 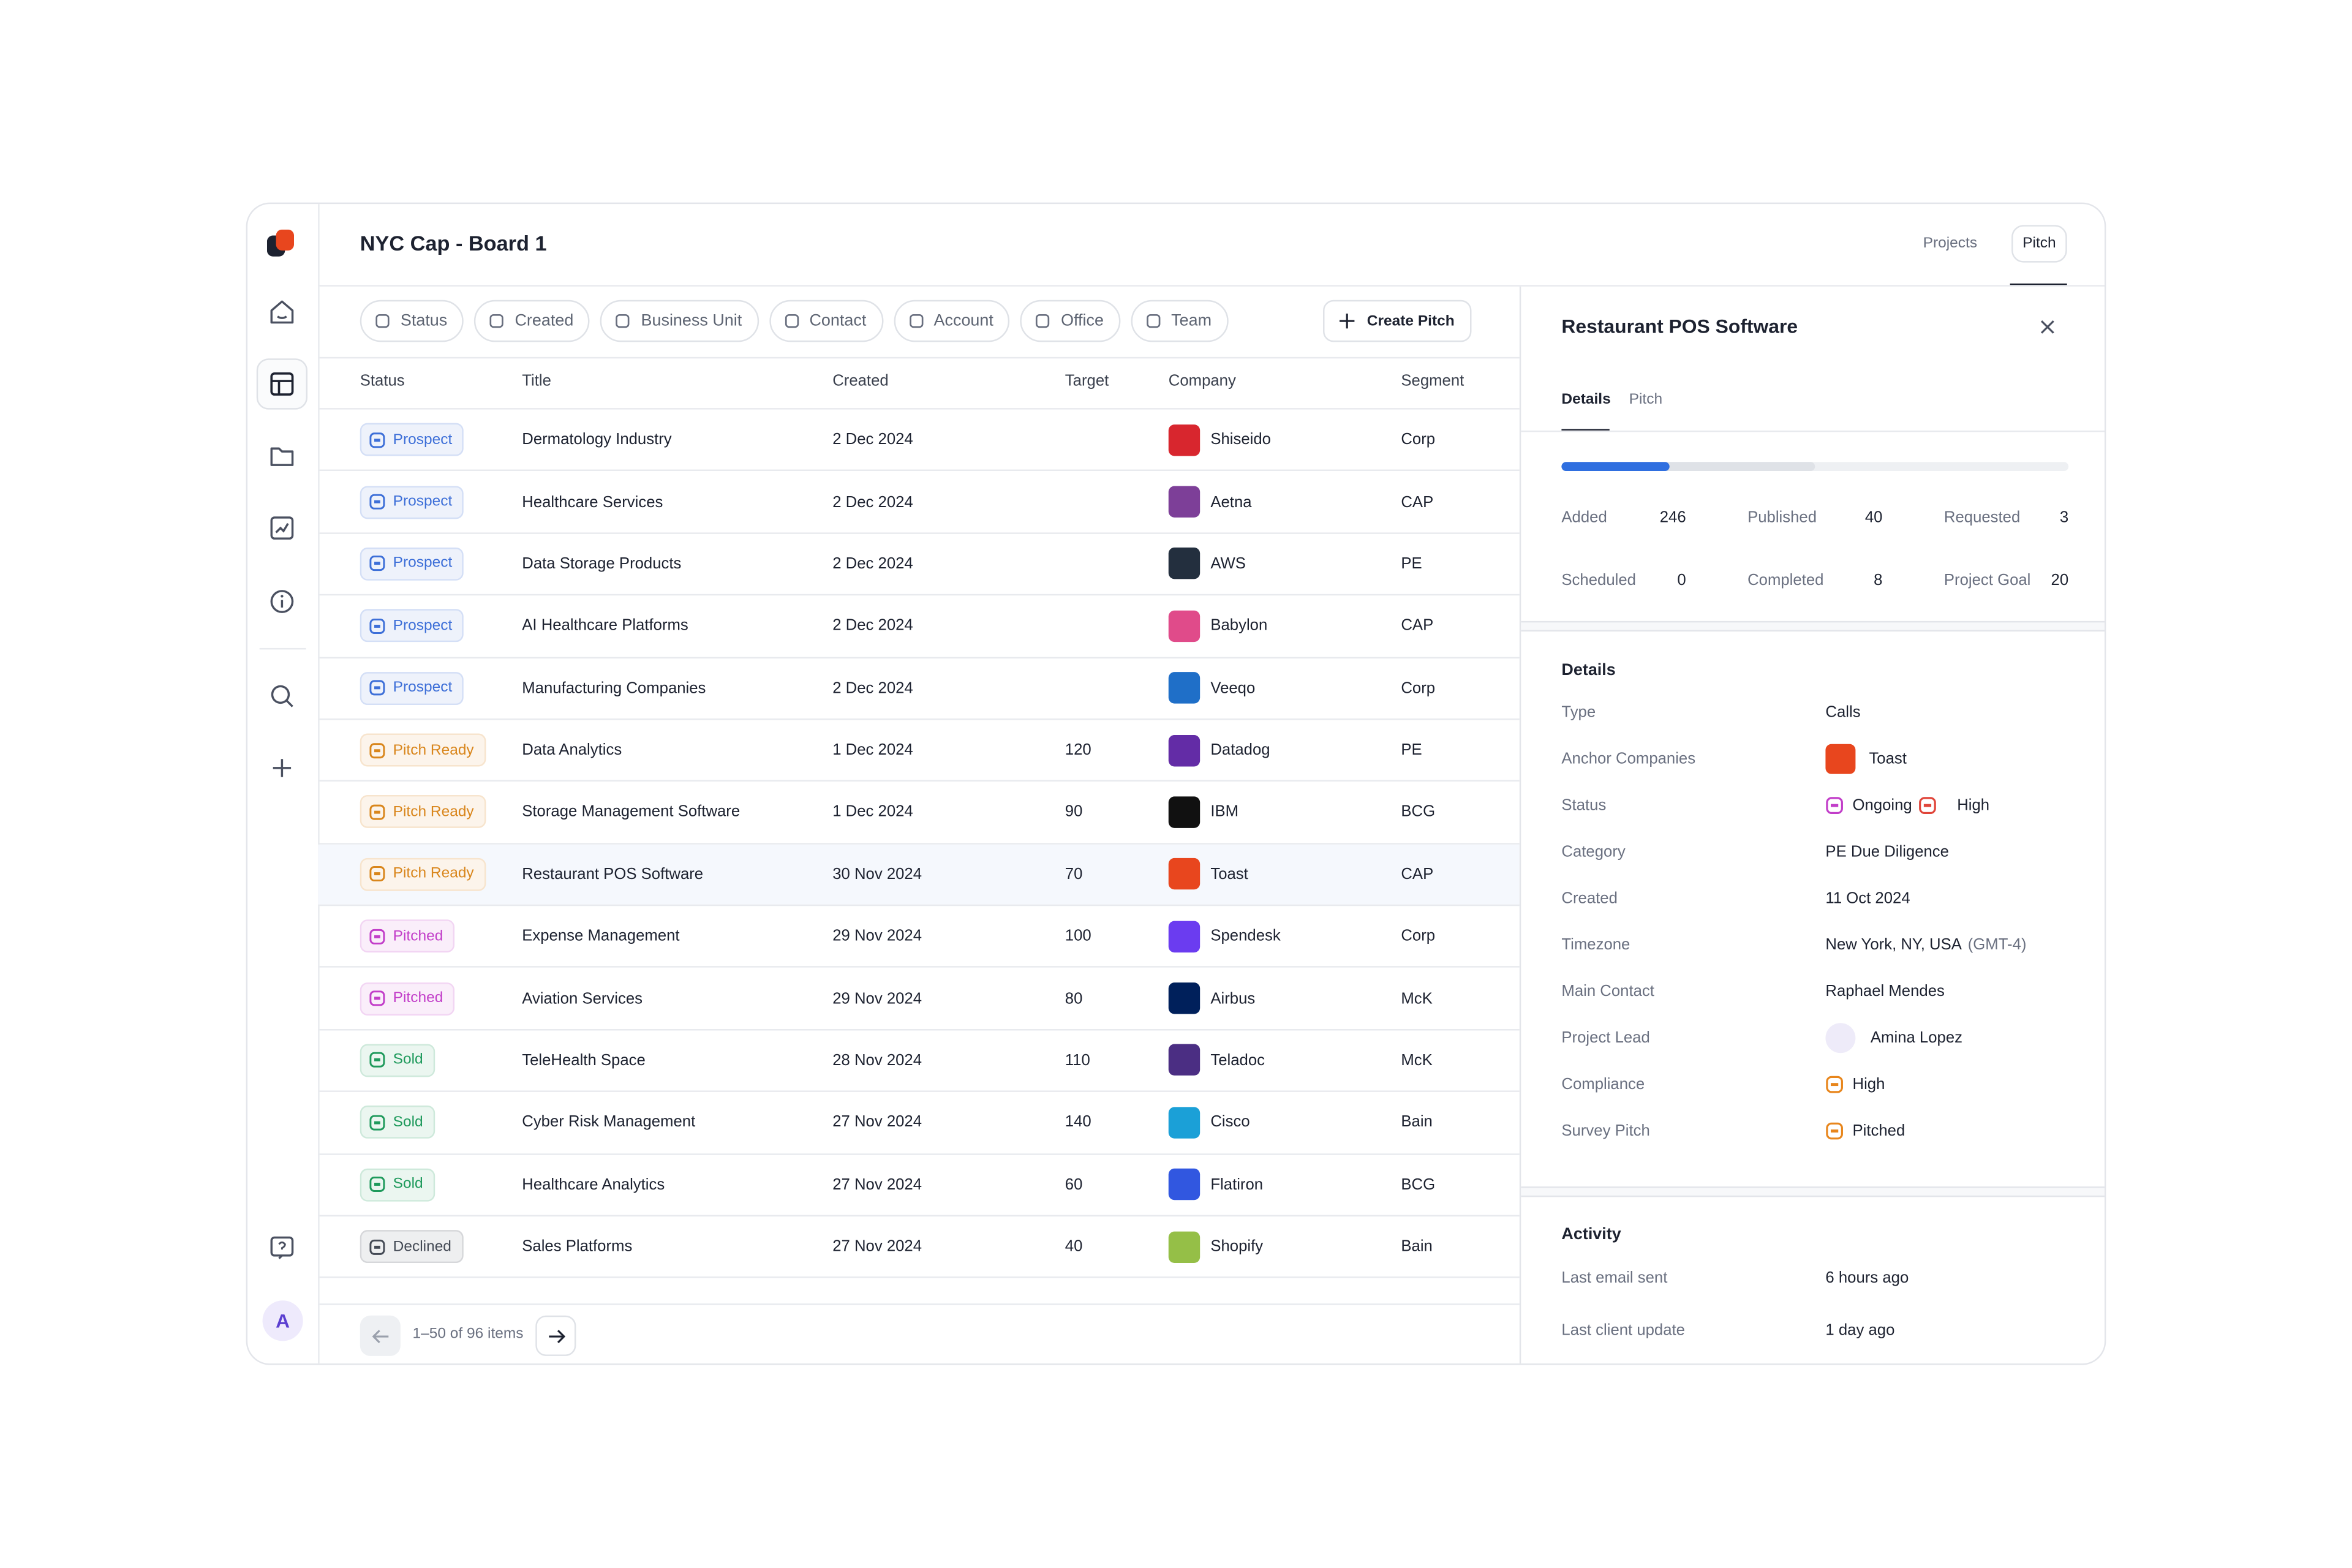 I want to click on filter-chip: Created, so click(x=532, y=321).